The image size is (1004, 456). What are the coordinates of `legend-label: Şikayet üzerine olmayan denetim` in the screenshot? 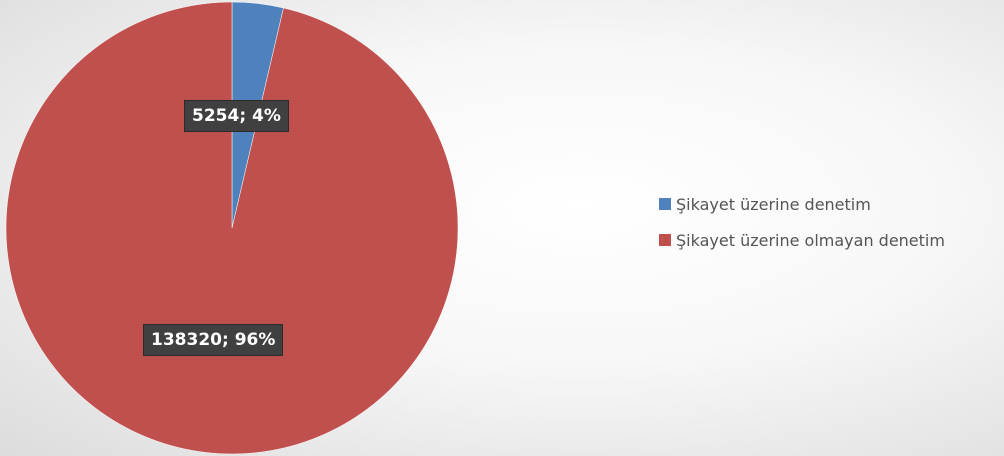 It's located at (810, 240).